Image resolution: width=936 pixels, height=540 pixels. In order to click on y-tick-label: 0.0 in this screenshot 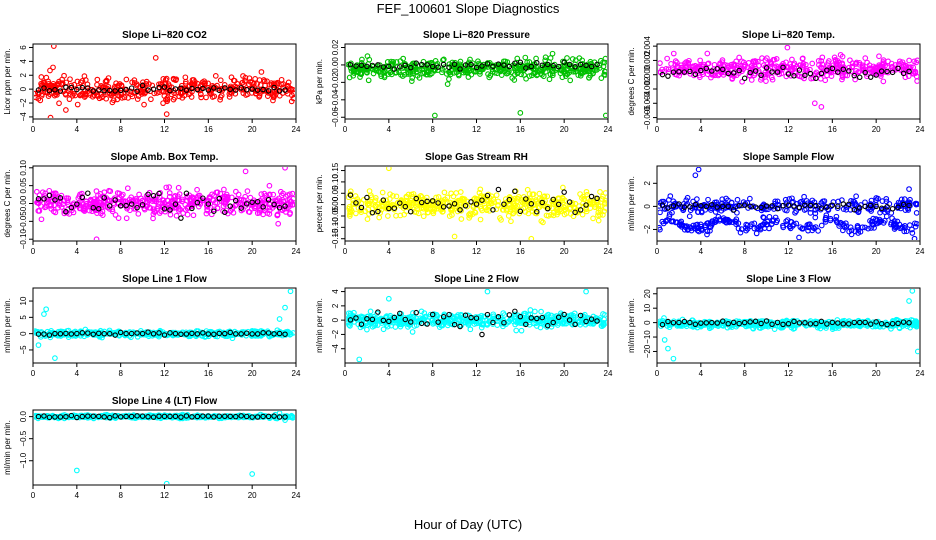, I will do `click(23, 417)`.